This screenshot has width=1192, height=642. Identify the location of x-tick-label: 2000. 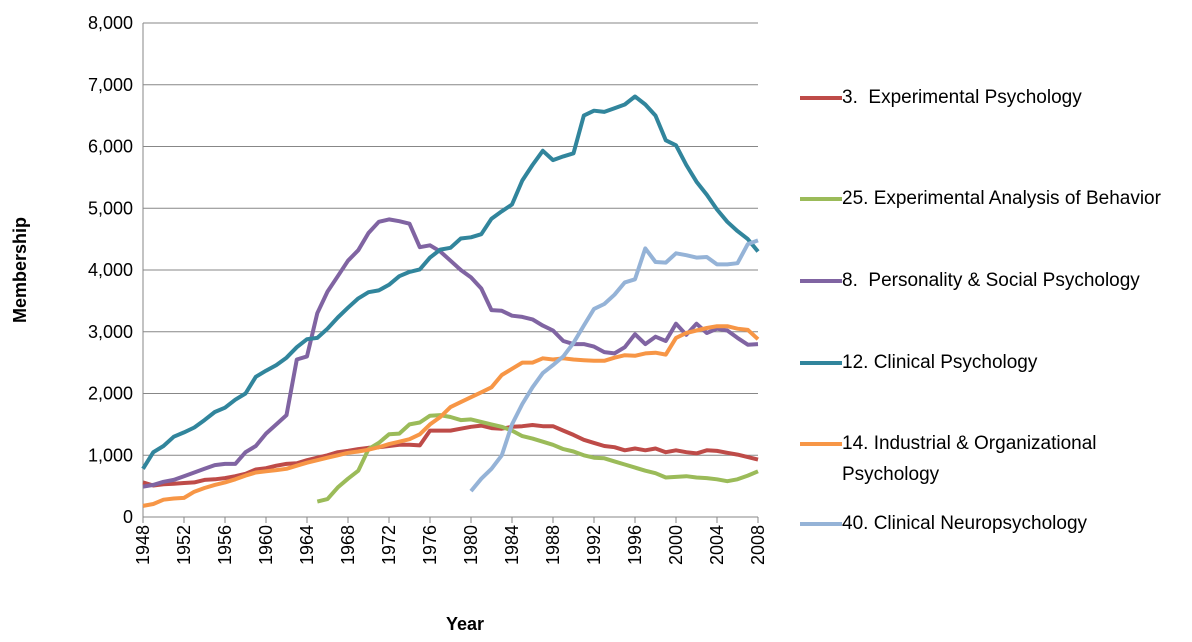
(676, 545).